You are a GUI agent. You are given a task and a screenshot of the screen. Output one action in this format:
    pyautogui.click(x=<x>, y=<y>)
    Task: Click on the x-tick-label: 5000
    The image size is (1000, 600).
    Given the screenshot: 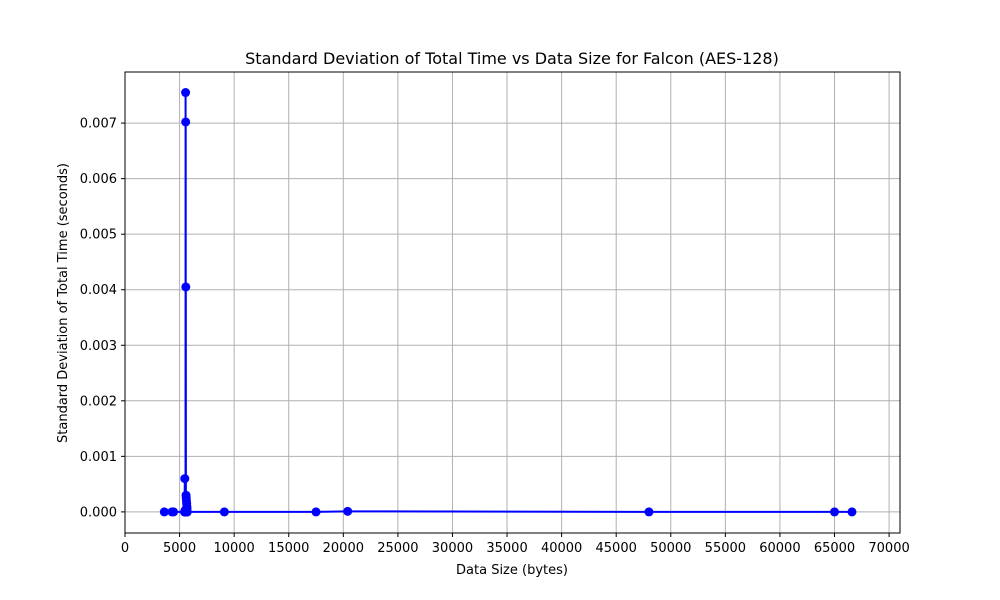 What is the action you would take?
    pyautogui.click(x=179, y=548)
    